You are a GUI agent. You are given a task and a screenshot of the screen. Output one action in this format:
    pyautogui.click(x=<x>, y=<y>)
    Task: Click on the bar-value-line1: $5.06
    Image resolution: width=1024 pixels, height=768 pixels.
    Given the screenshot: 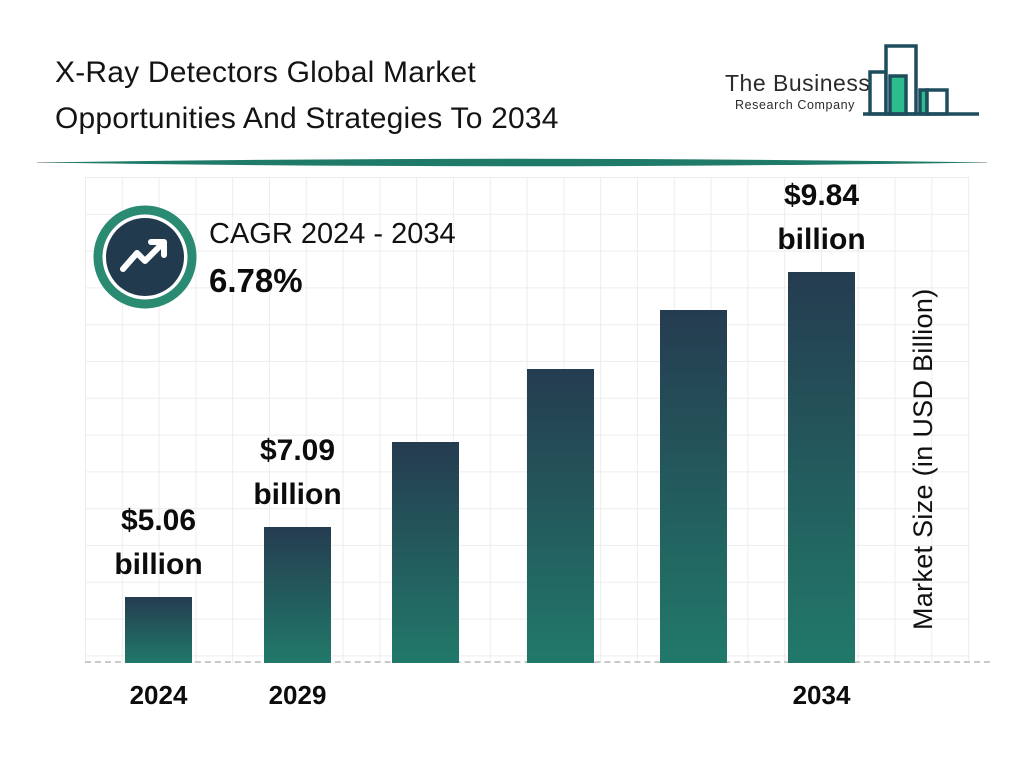 What is the action you would take?
    pyautogui.click(x=158, y=520)
    